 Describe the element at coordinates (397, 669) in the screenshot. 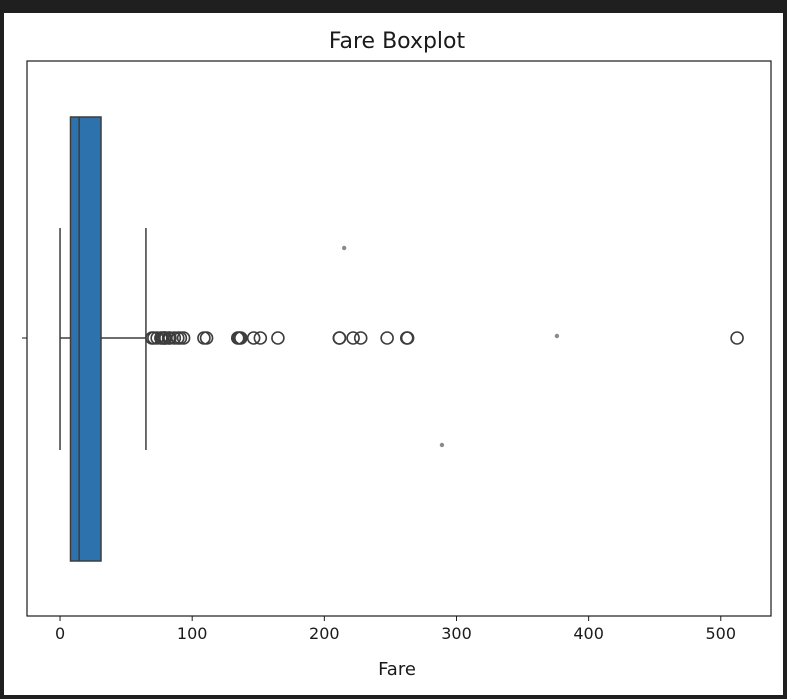

I see `x-axis-label: Fare` at that location.